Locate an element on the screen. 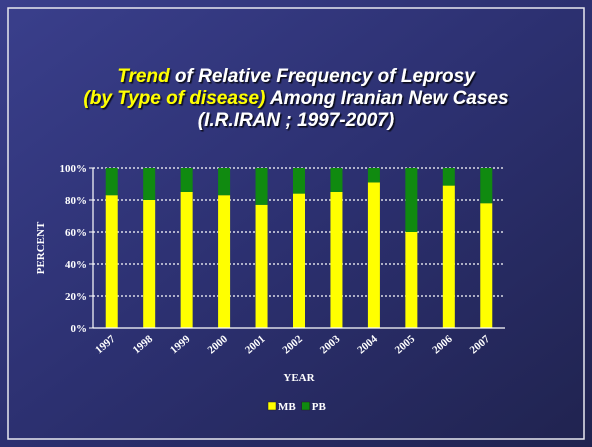 The image size is (592, 447). y-tick-label: 60% is located at coordinates (76, 233).